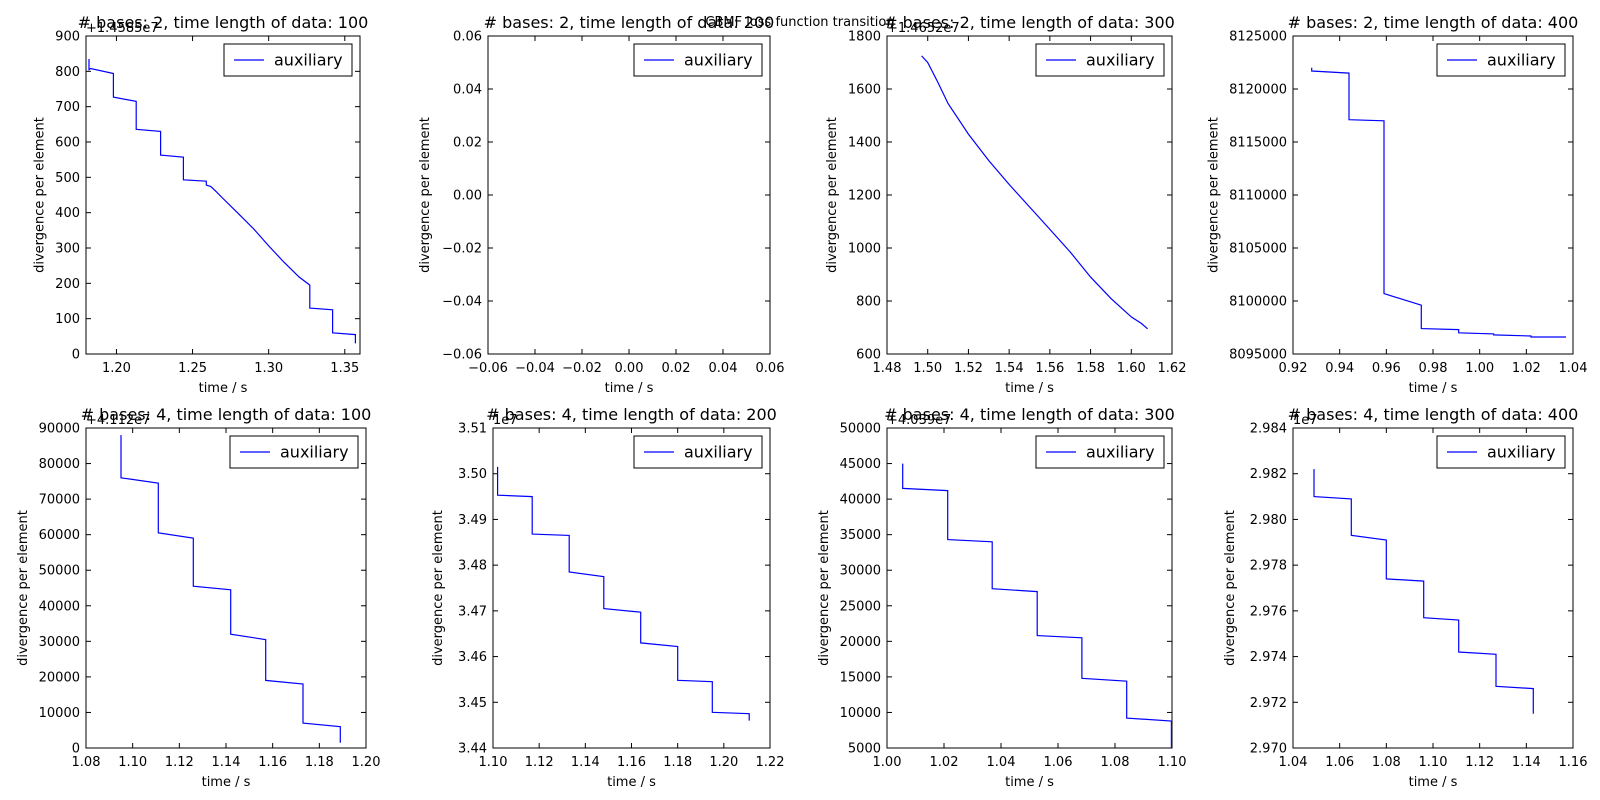  What do you see at coordinates (770, 368) in the screenshot?
I see `x-tick-label: 0.06` at bounding box center [770, 368].